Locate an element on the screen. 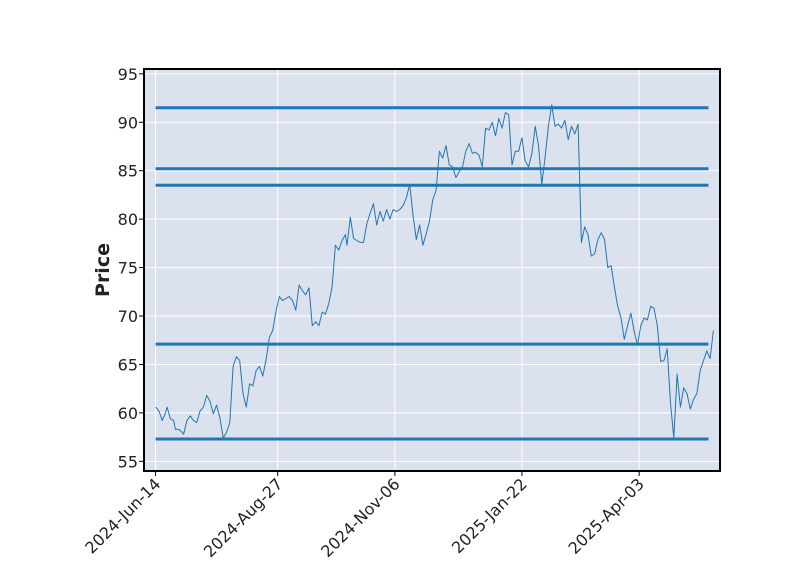 The height and width of the screenshot is (575, 800). y-tick-label: 95 is located at coordinates (128, 74).